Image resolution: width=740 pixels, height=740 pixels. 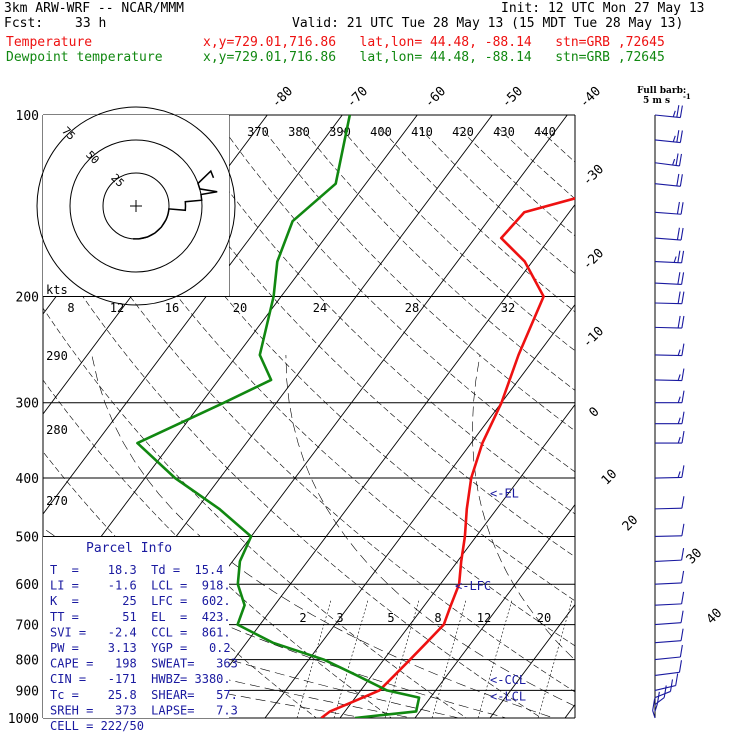 What do you see at coordinates (57, 430) in the screenshot?
I see `theta-label: 280` at bounding box center [57, 430].